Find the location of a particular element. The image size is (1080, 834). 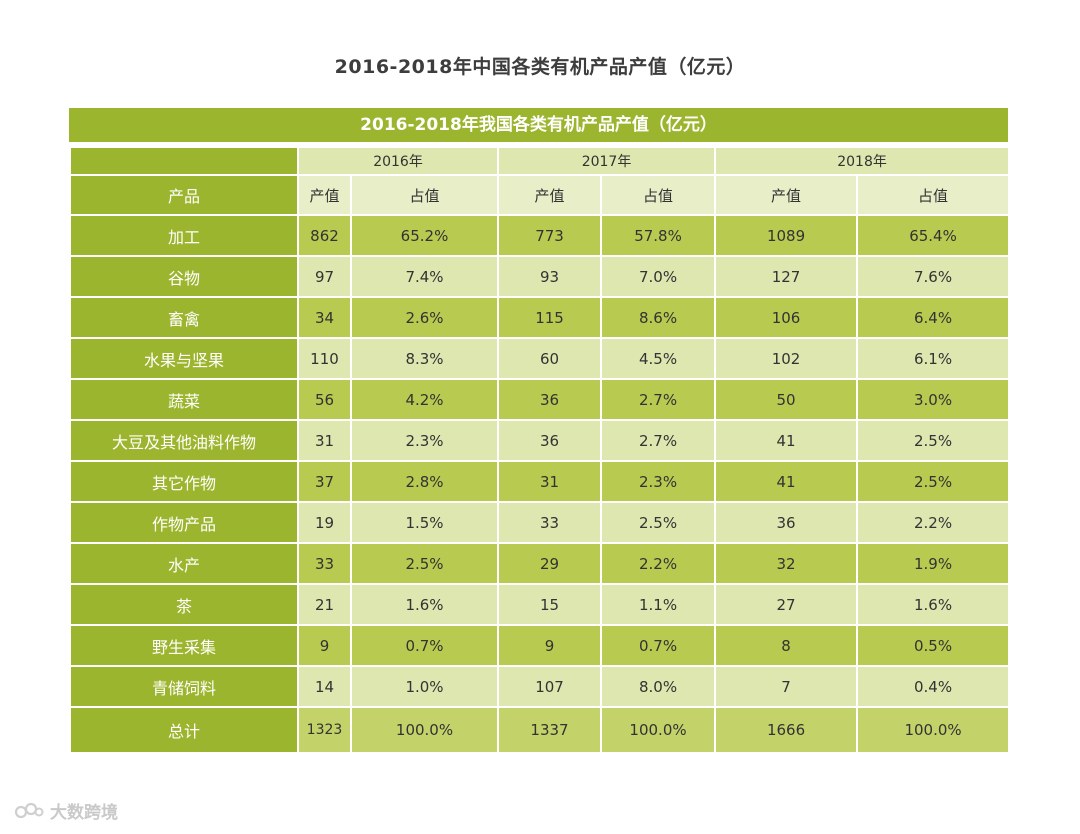

value-2018-cell: 32 is located at coordinates (786, 563).